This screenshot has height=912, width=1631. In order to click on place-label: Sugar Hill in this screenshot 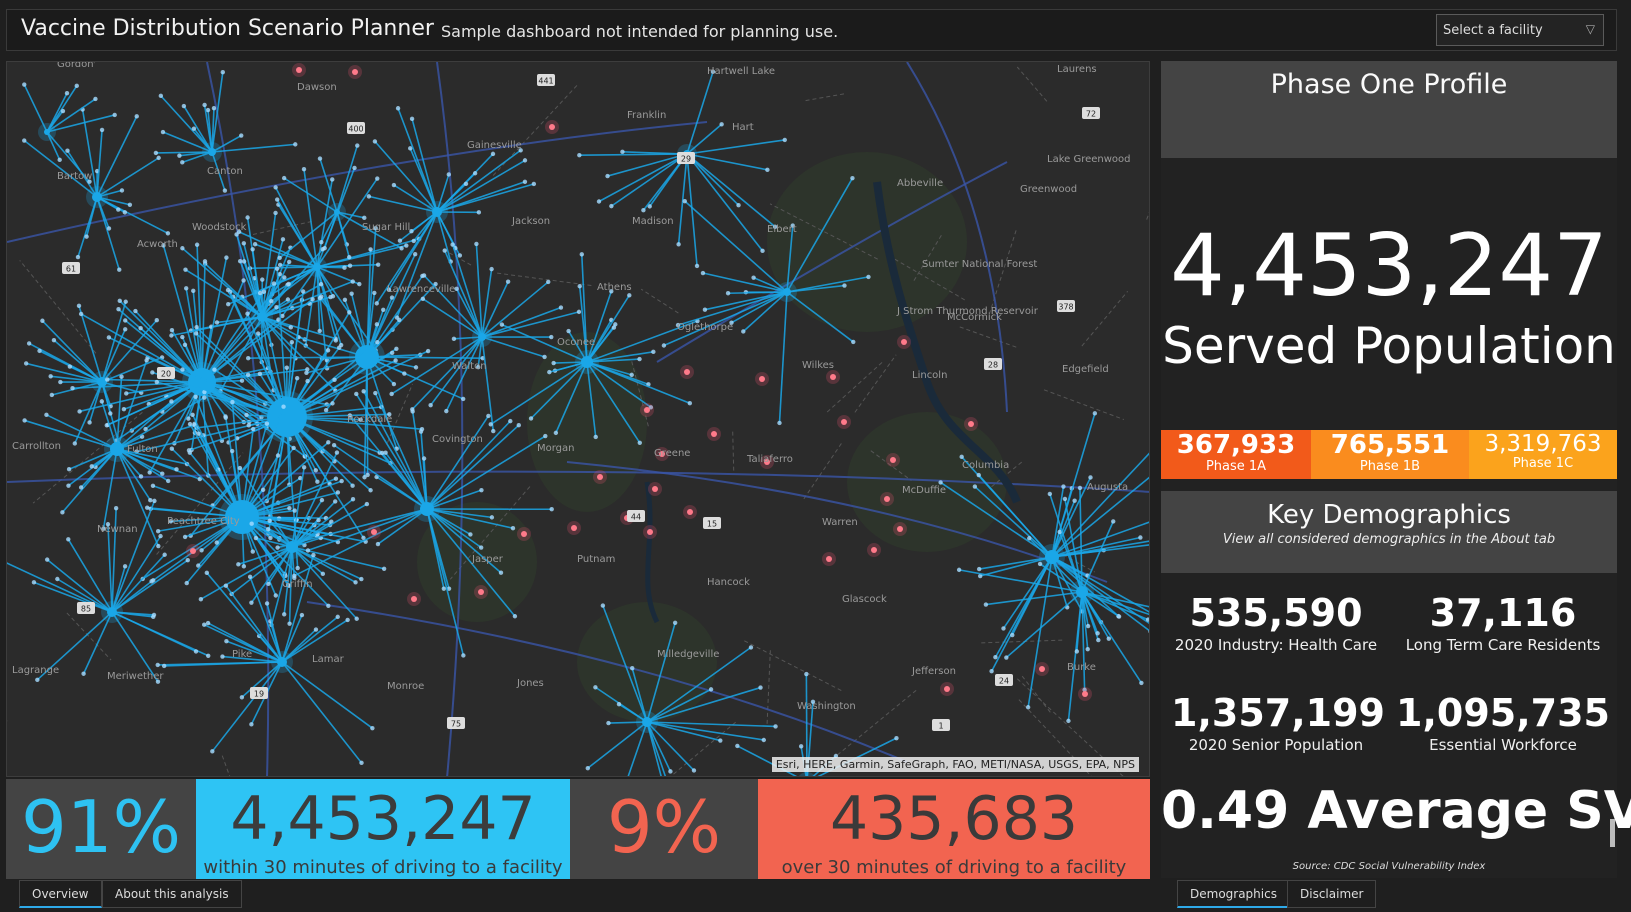, I will do `click(386, 227)`.